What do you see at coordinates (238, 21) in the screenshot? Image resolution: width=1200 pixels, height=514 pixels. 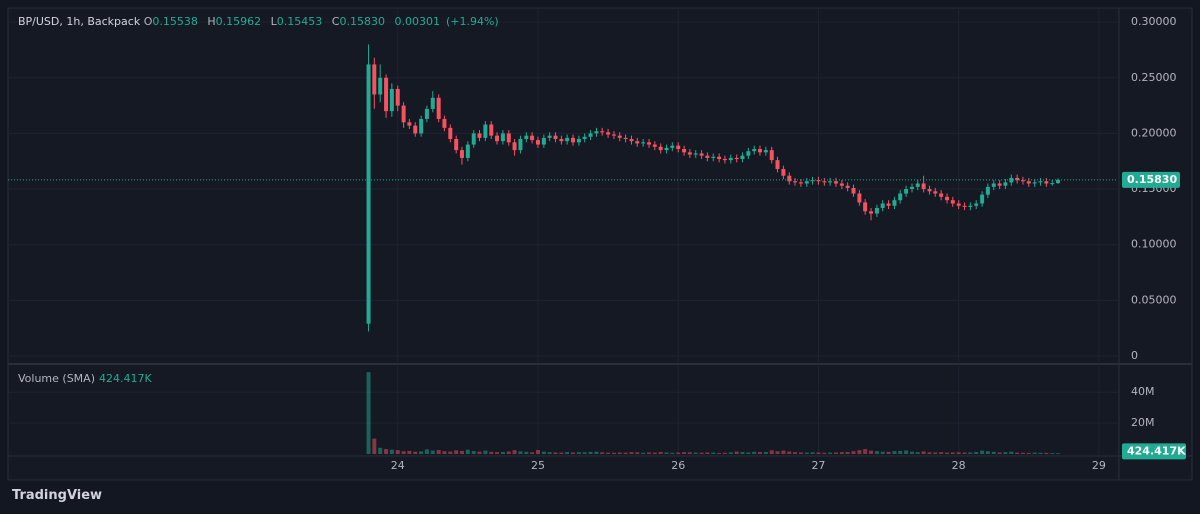 I see `high-value: 0.15962` at bounding box center [238, 21].